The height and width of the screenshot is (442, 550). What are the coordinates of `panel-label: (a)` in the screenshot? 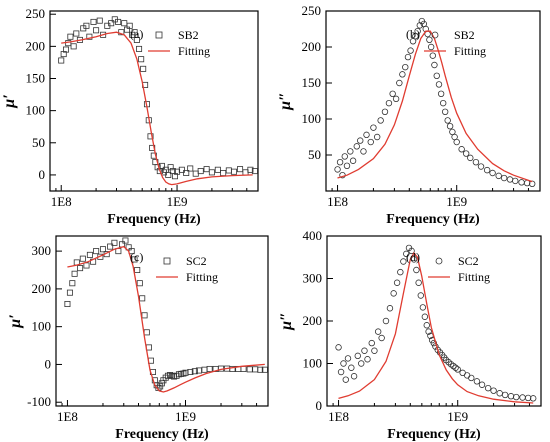 It's located at (136, 34).